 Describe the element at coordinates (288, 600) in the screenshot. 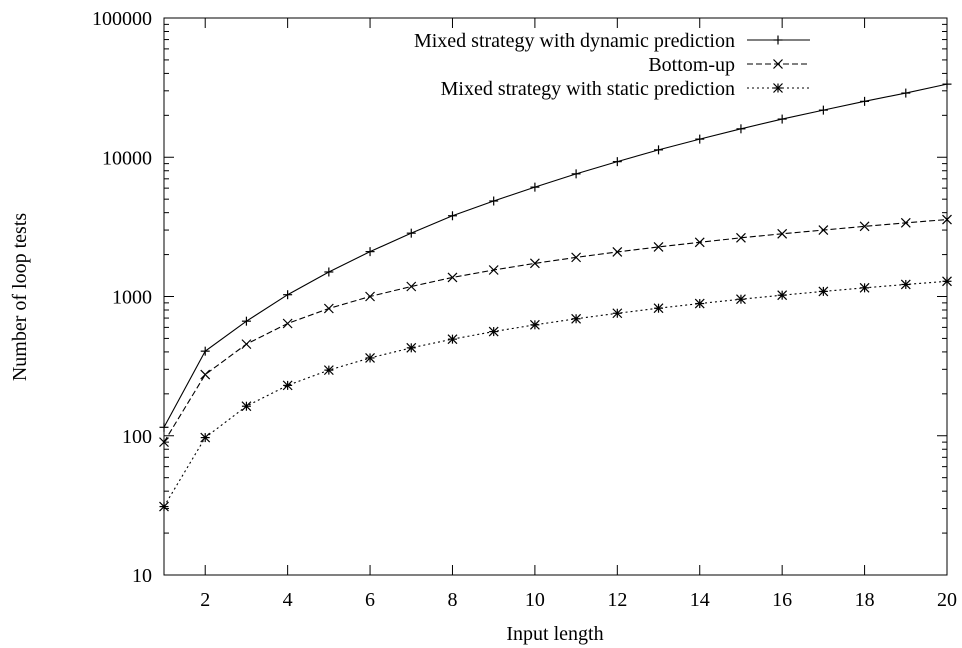

I see `x-tick-label: 4` at that location.